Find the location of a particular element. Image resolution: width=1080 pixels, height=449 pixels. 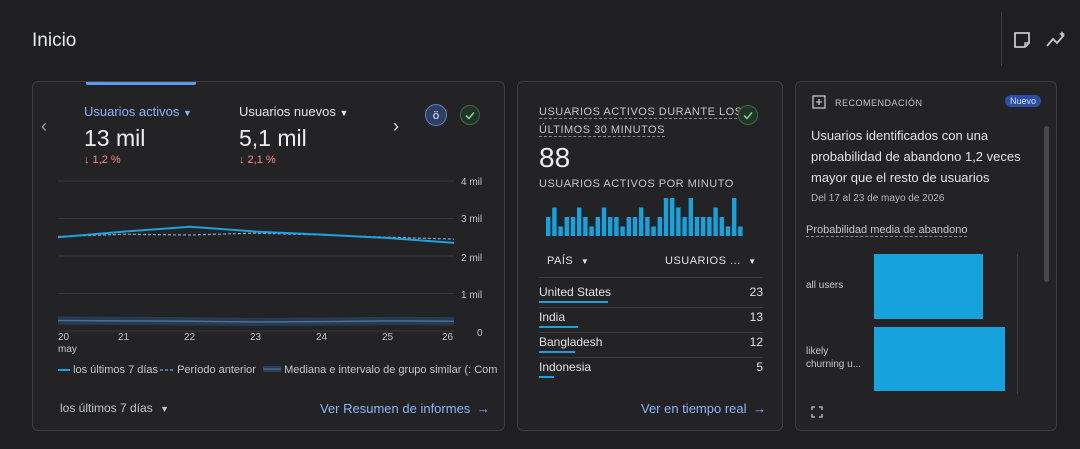

chart-lines is located at coordinates (256, 234).